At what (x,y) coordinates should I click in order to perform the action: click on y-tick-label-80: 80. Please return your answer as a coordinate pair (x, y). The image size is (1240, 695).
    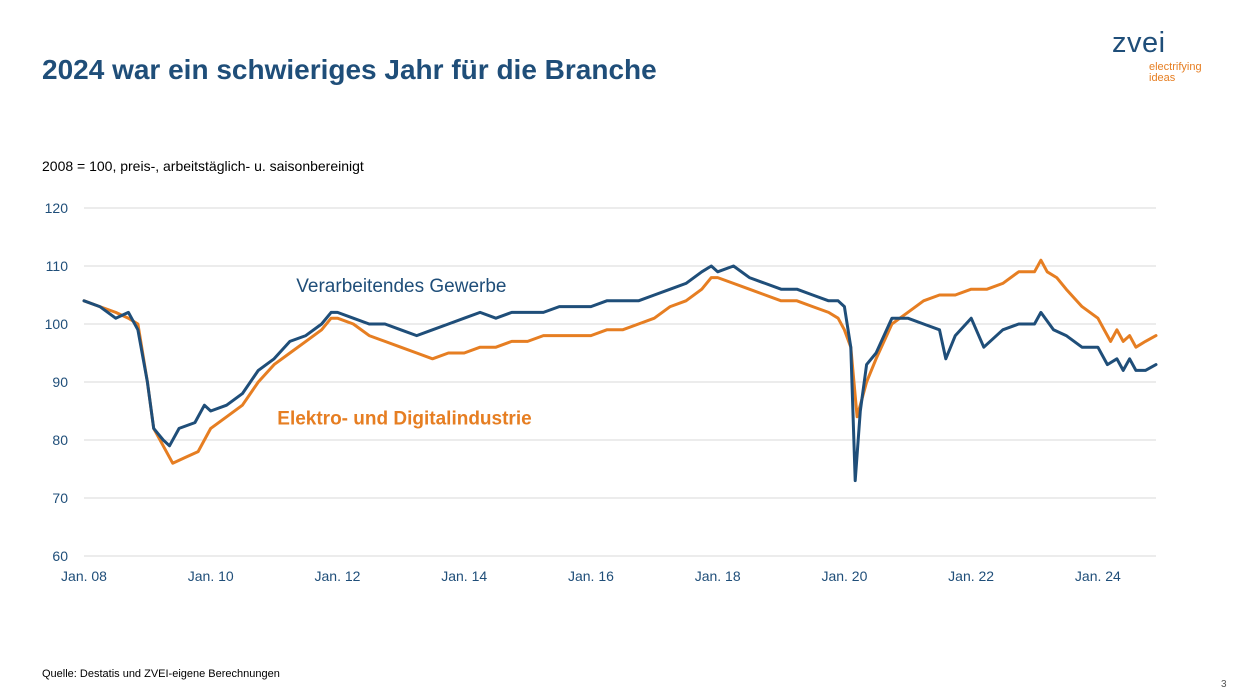
    Looking at the image, I should click on (60, 440).